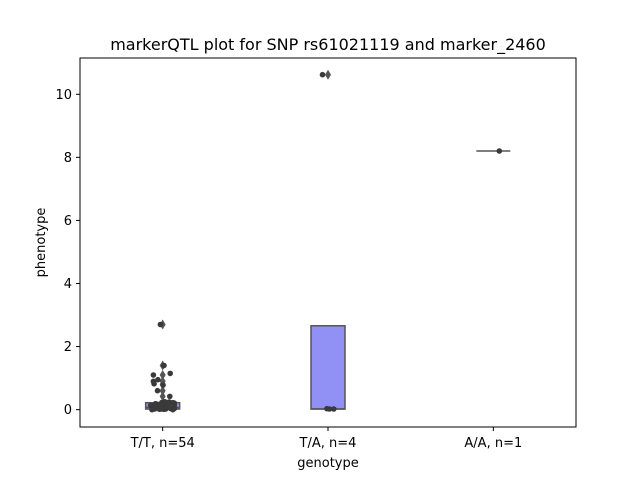 The height and width of the screenshot is (480, 640). Describe the element at coordinates (328, 443) in the screenshot. I see `x-tick-label: T/A, n=4` at that location.